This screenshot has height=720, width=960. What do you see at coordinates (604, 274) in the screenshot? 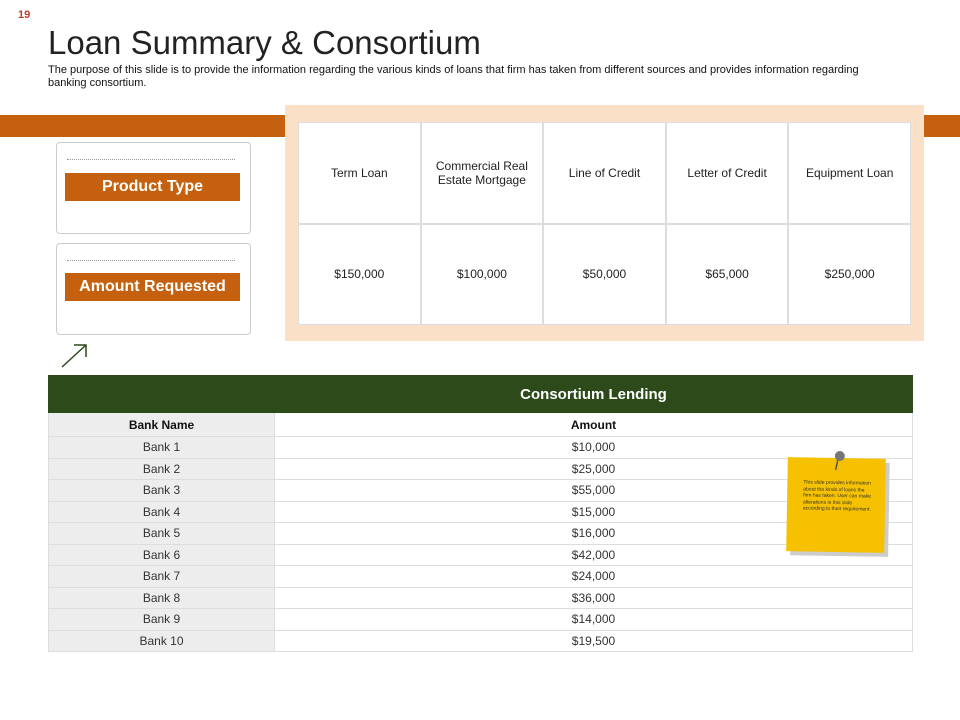
I see `loan-amount: $50,000` at bounding box center [604, 274].